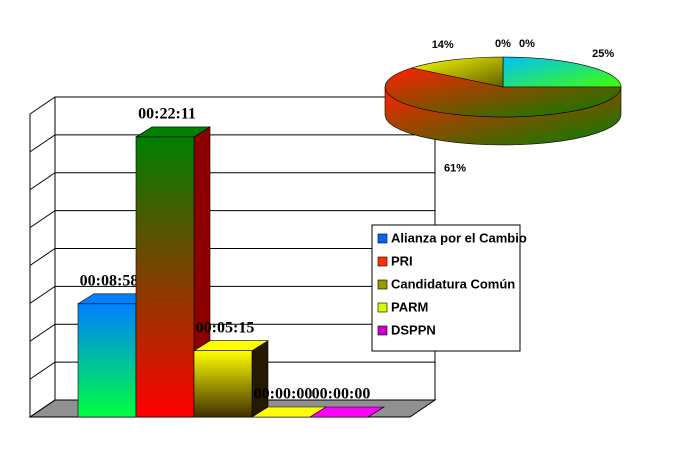  I want to click on legend-label: PARM, so click(409, 306).